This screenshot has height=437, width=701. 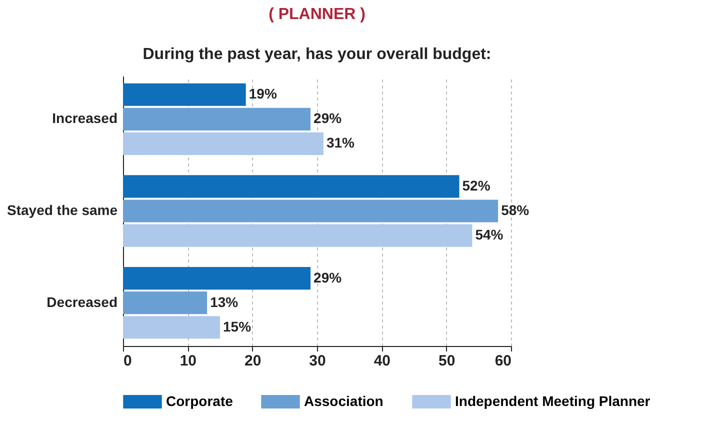 I want to click on legend-label: Association, so click(x=344, y=400).